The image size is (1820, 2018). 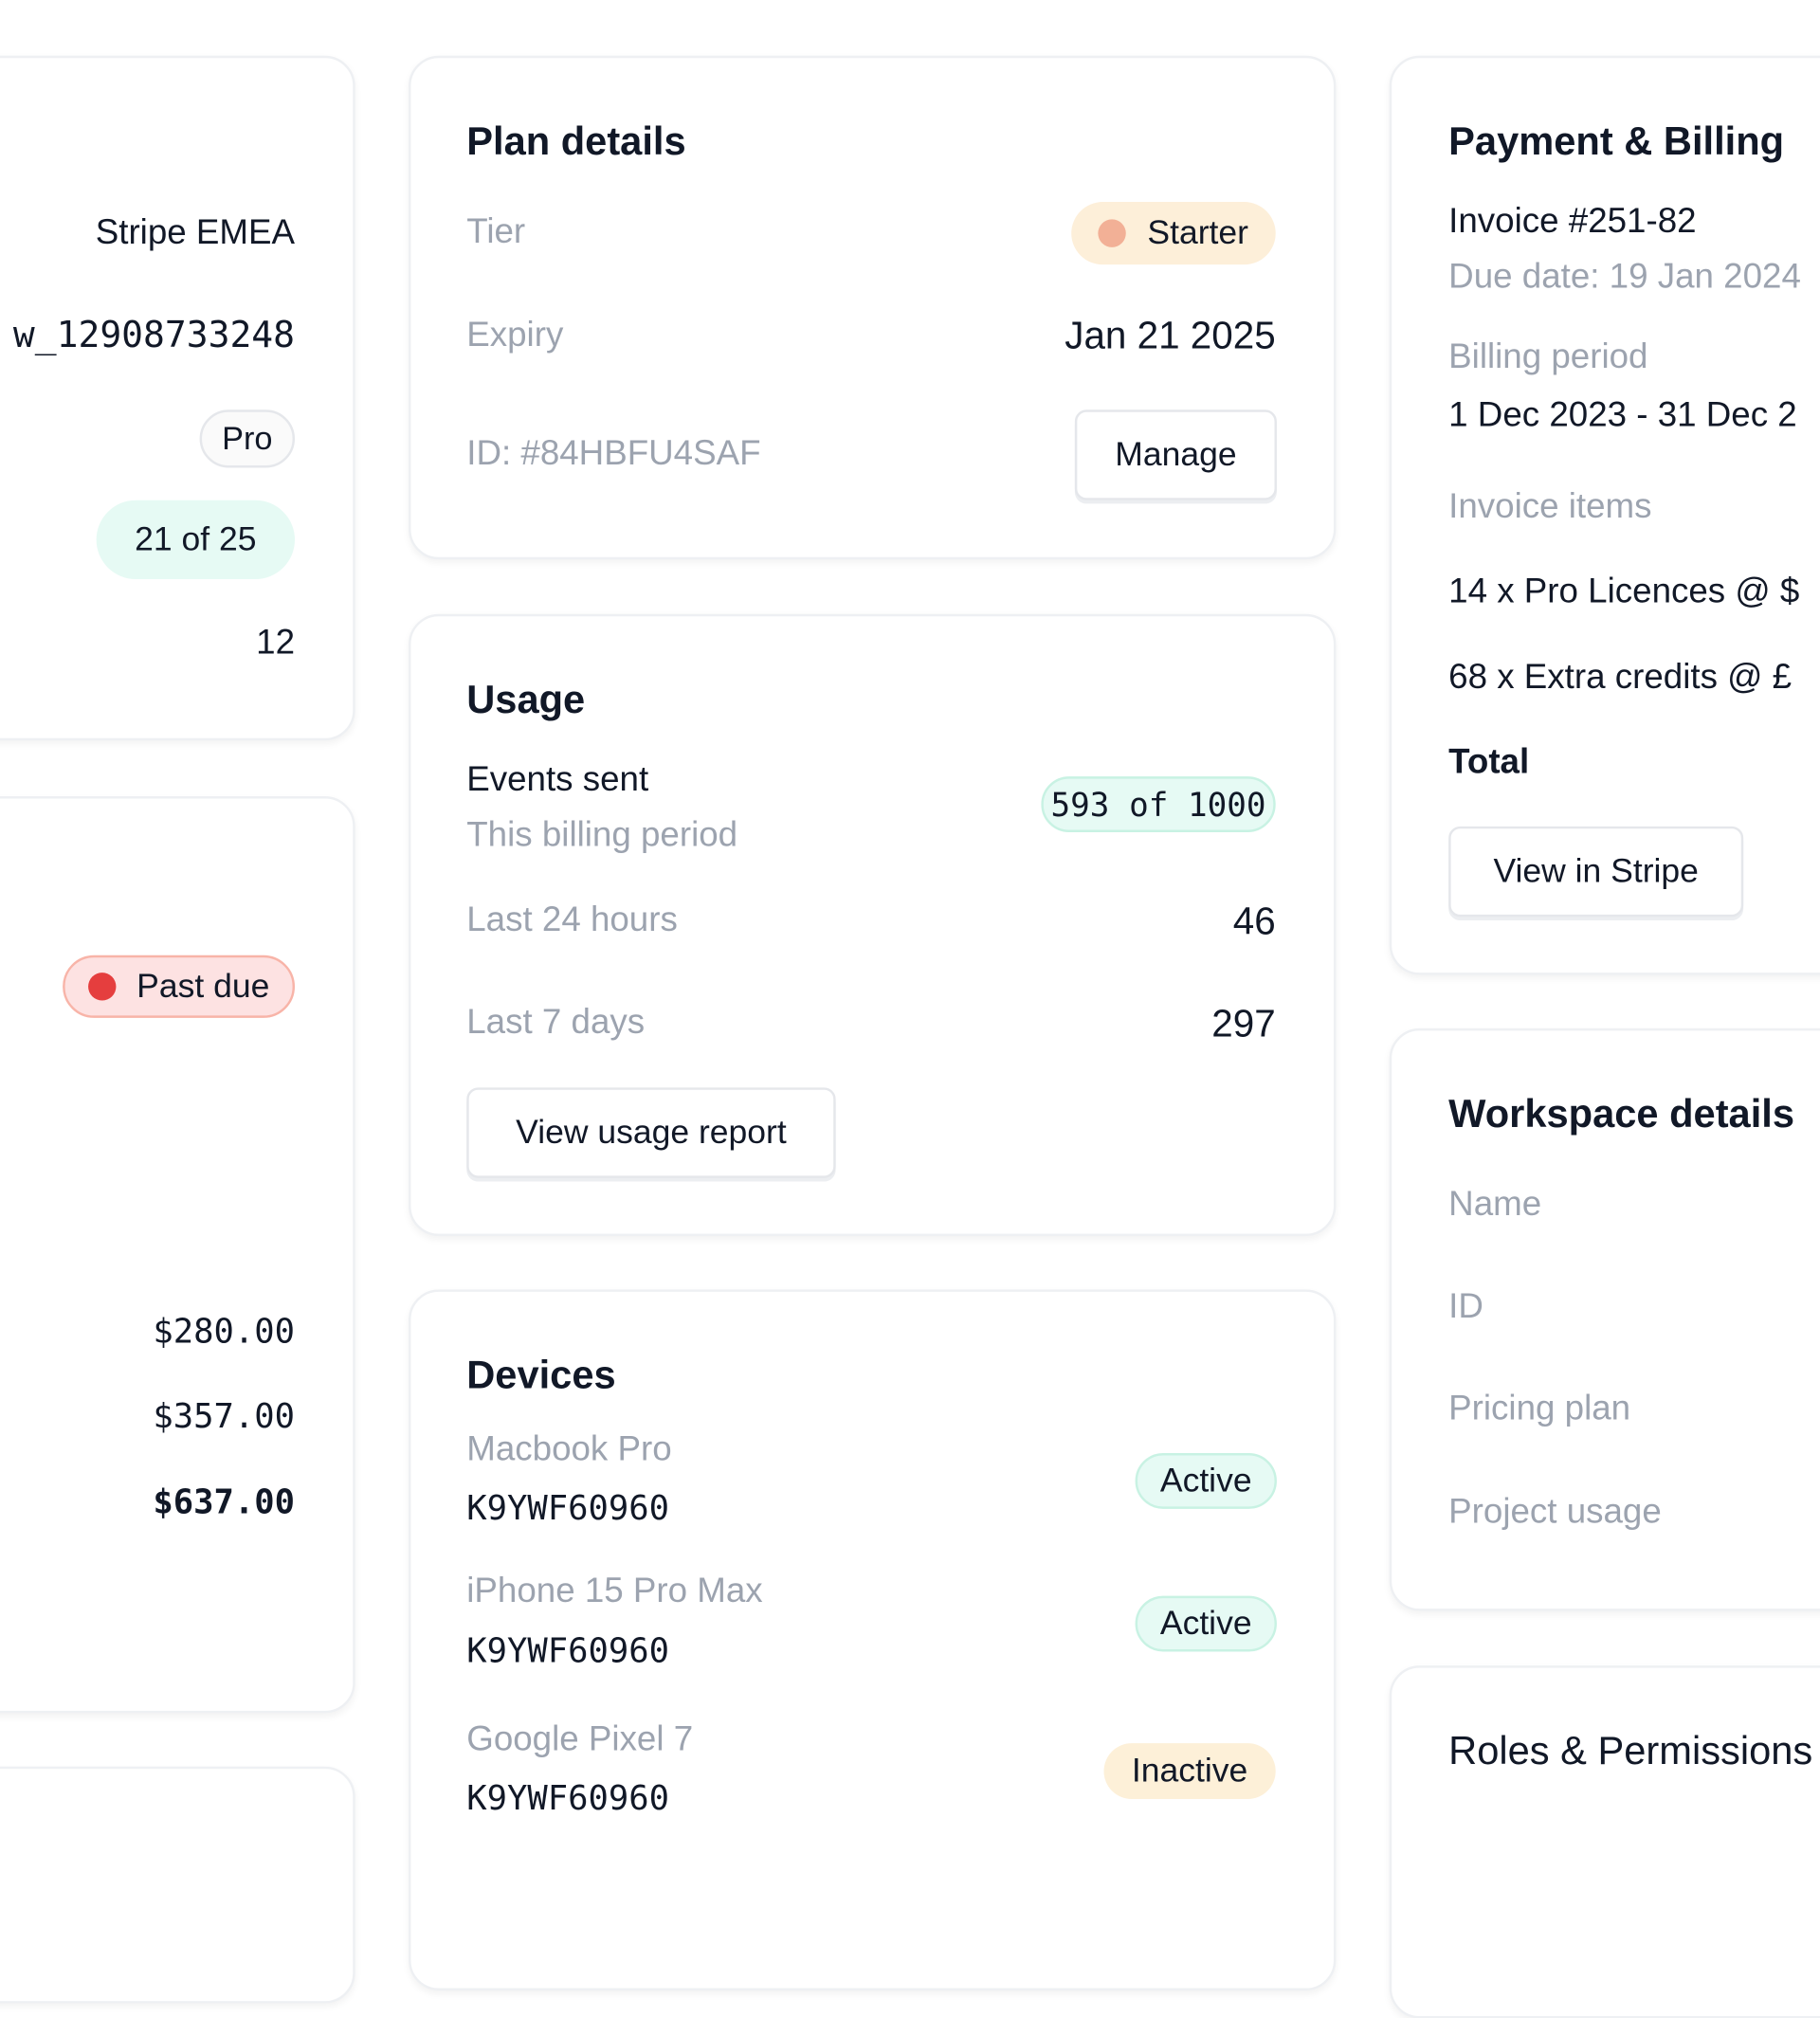 I want to click on status-dot-icon, so click(x=102, y=987).